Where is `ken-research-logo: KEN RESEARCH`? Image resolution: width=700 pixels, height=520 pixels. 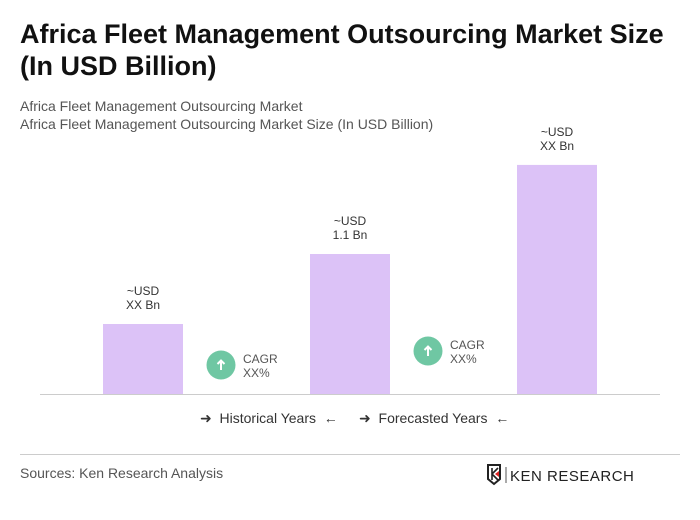 ken-research-logo: KEN RESEARCH is located at coordinates (560, 475).